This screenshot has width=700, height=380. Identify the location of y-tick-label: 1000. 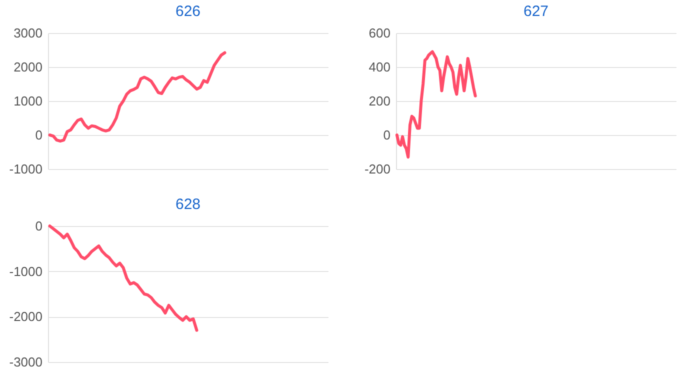
(28, 101).